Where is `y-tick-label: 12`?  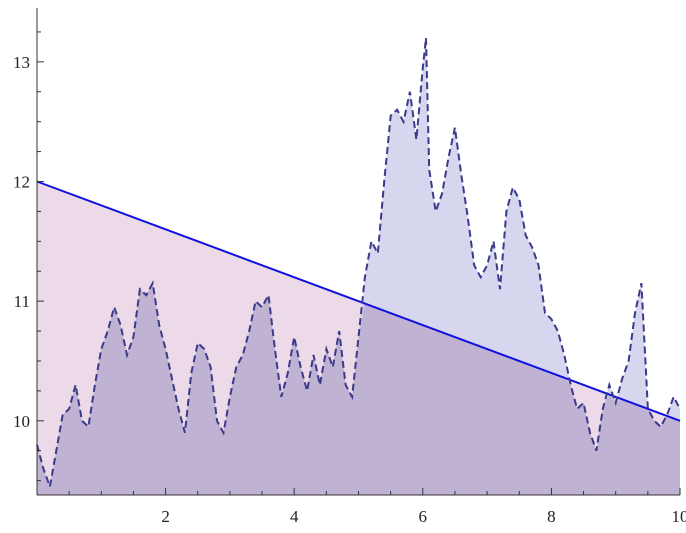 y-tick-label: 12 is located at coordinates (21, 182).